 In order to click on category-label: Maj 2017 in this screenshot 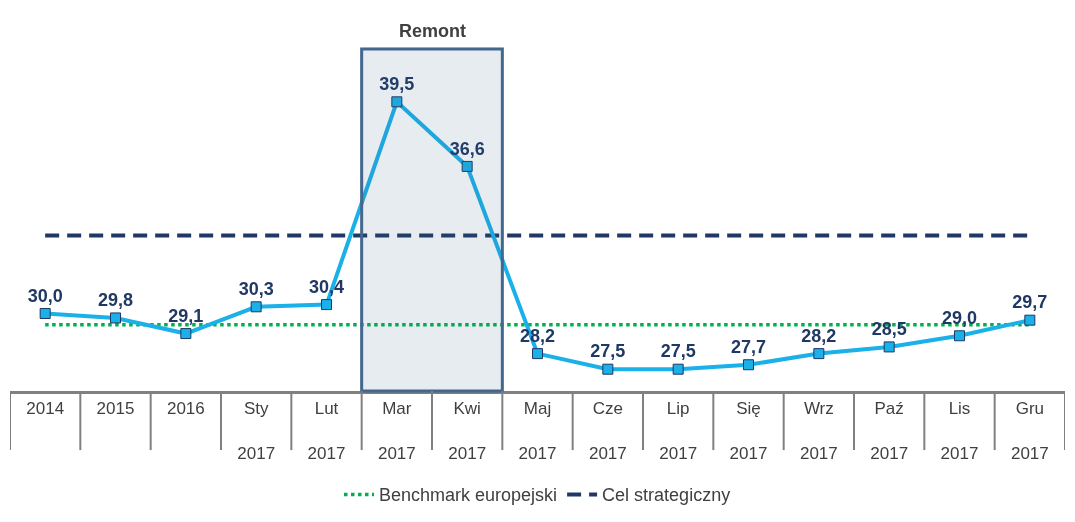, I will do `click(537, 431)`.